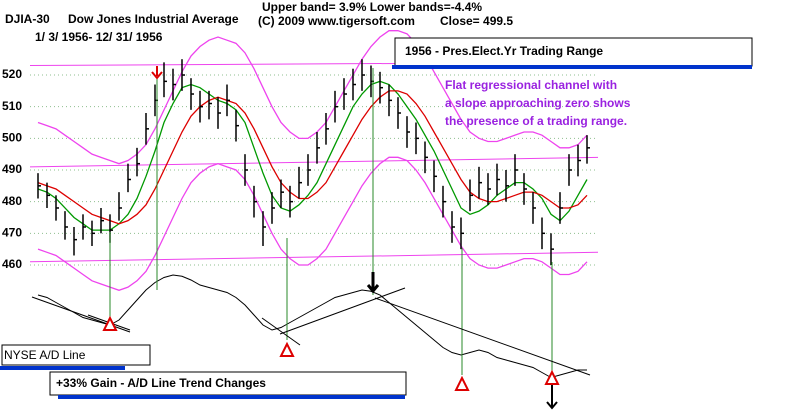  What do you see at coordinates (12, 201) in the screenshot?
I see `y-tick-label: 480` at bounding box center [12, 201].